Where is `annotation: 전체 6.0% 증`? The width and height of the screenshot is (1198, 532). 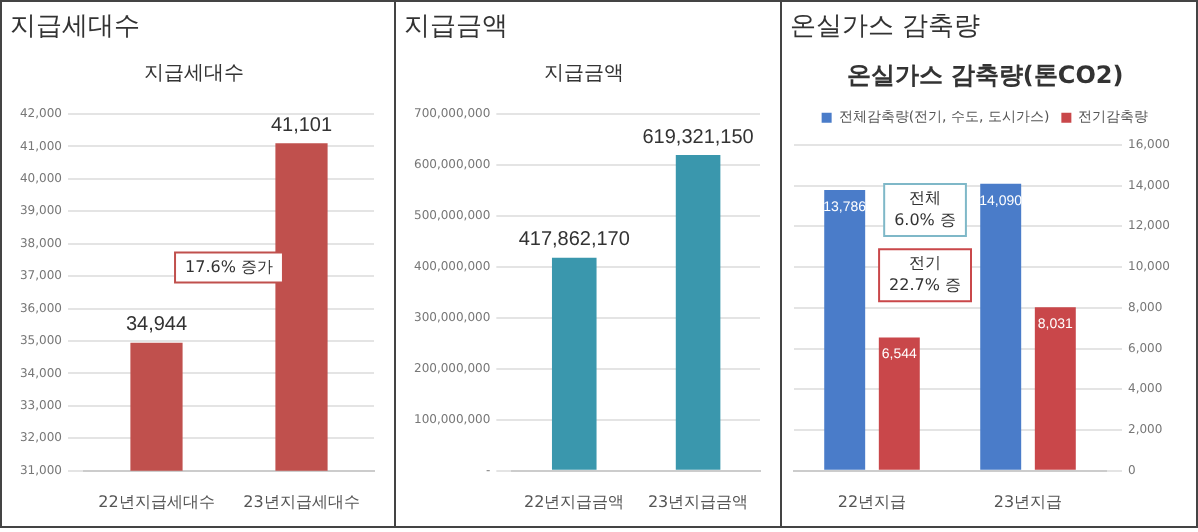
annotation: 전체 6.0% 증 is located at coordinates (925, 209).